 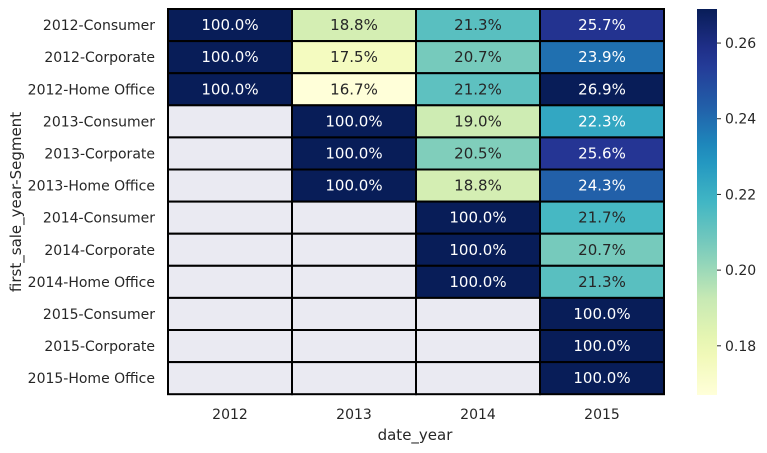 I want to click on colorbar-tick-label: 0.18, so click(x=740, y=347).